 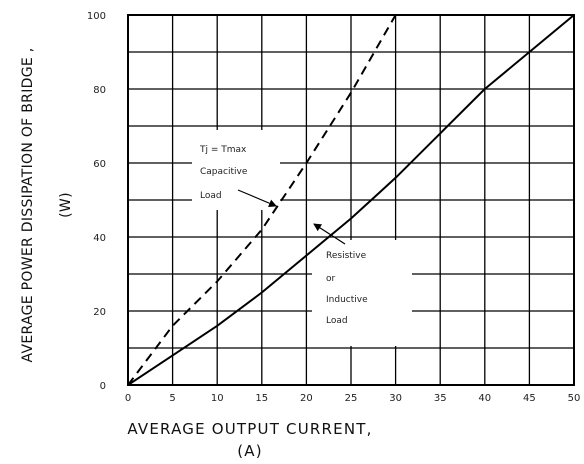 I want to click on annotation-resistive-box, so click(x=362, y=293).